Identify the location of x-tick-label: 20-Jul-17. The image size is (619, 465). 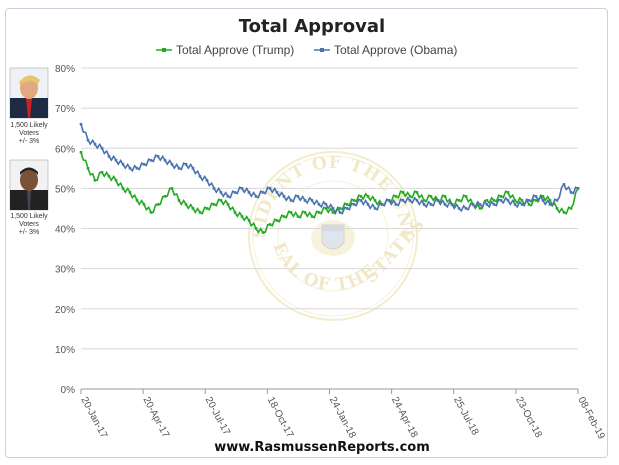
(217, 416).